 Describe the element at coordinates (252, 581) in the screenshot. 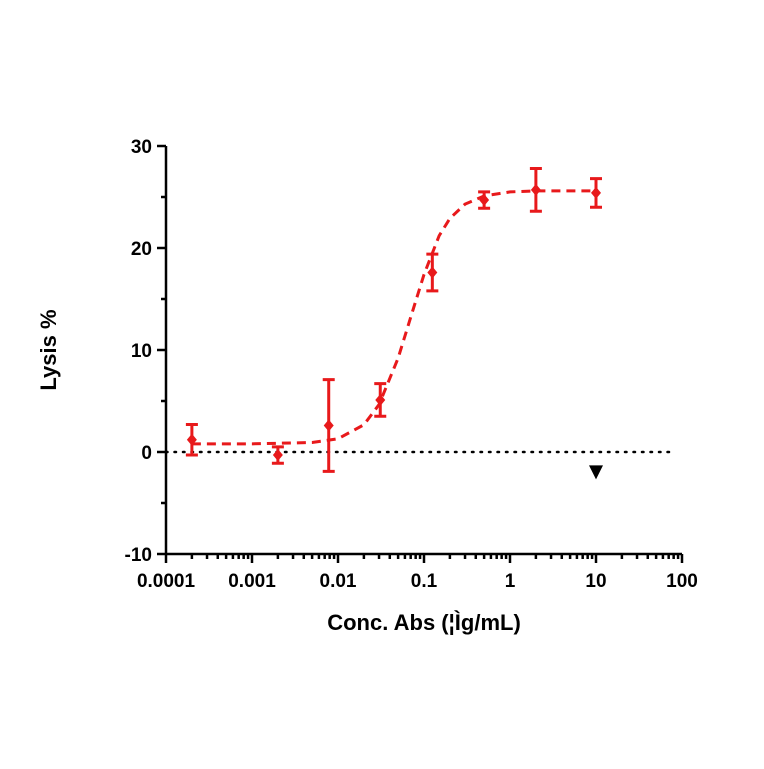

I see `x-tick-label: 0.001` at that location.